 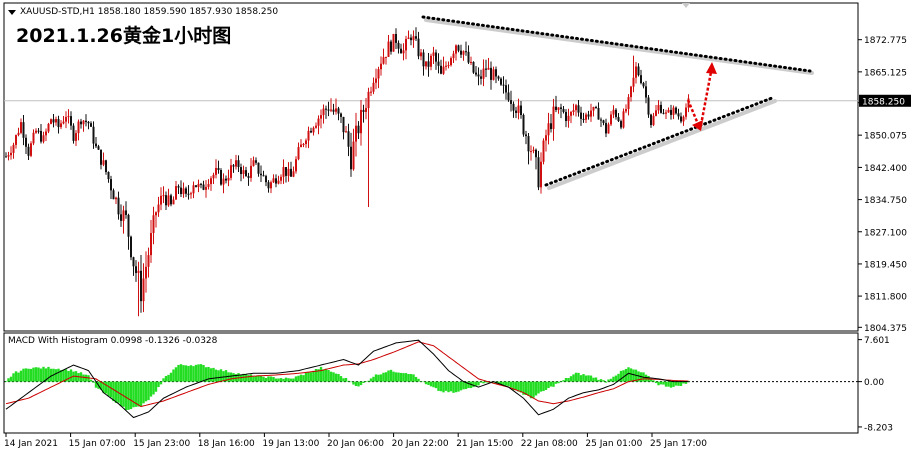 What do you see at coordinates (678, 444) in the screenshot?
I see `x-tick-label: 25 Jan 17:00` at bounding box center [678, 444].